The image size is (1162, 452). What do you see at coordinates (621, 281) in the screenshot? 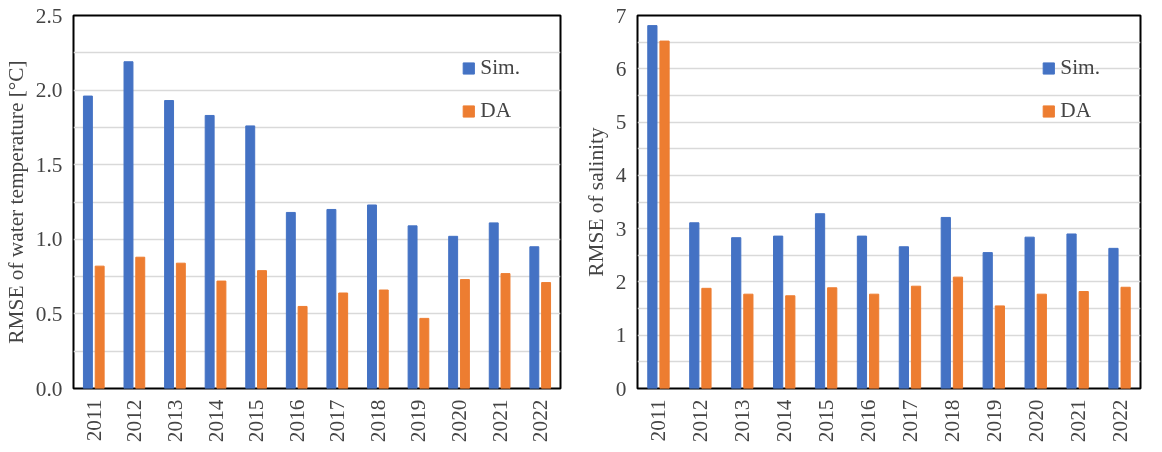
I see `y-tick-label: 2` at bounding box center [621, 281].